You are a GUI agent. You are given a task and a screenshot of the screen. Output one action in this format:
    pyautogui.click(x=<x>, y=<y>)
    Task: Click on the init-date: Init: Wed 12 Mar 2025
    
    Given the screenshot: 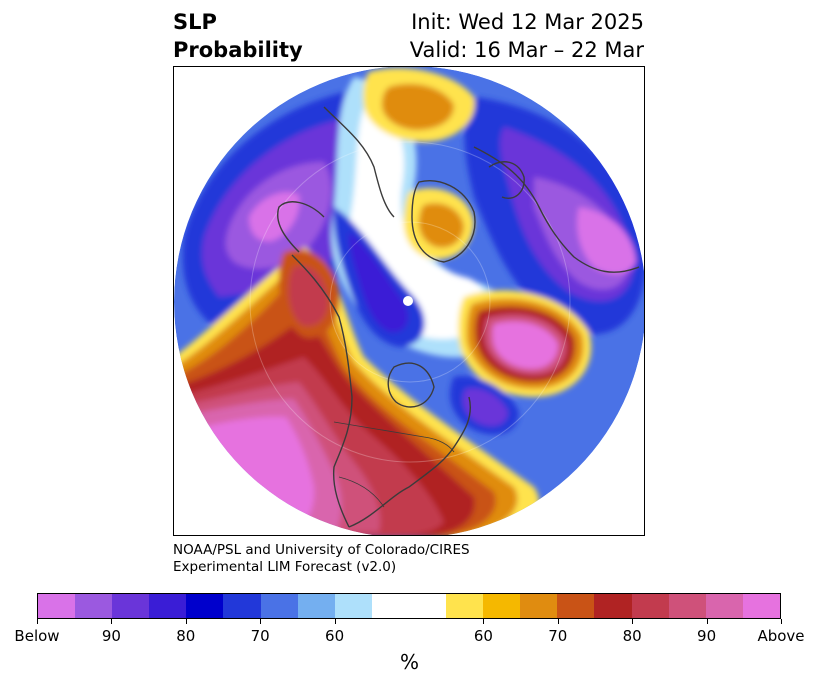 What is the action you would take?
    pyautogui.click(x=527, y=22)
    